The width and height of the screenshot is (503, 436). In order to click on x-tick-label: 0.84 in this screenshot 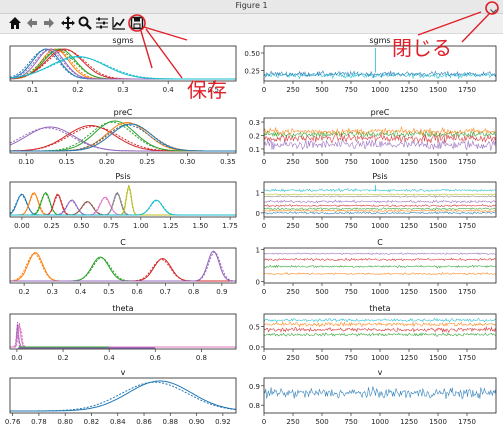, I will do `click(118, 422)`.